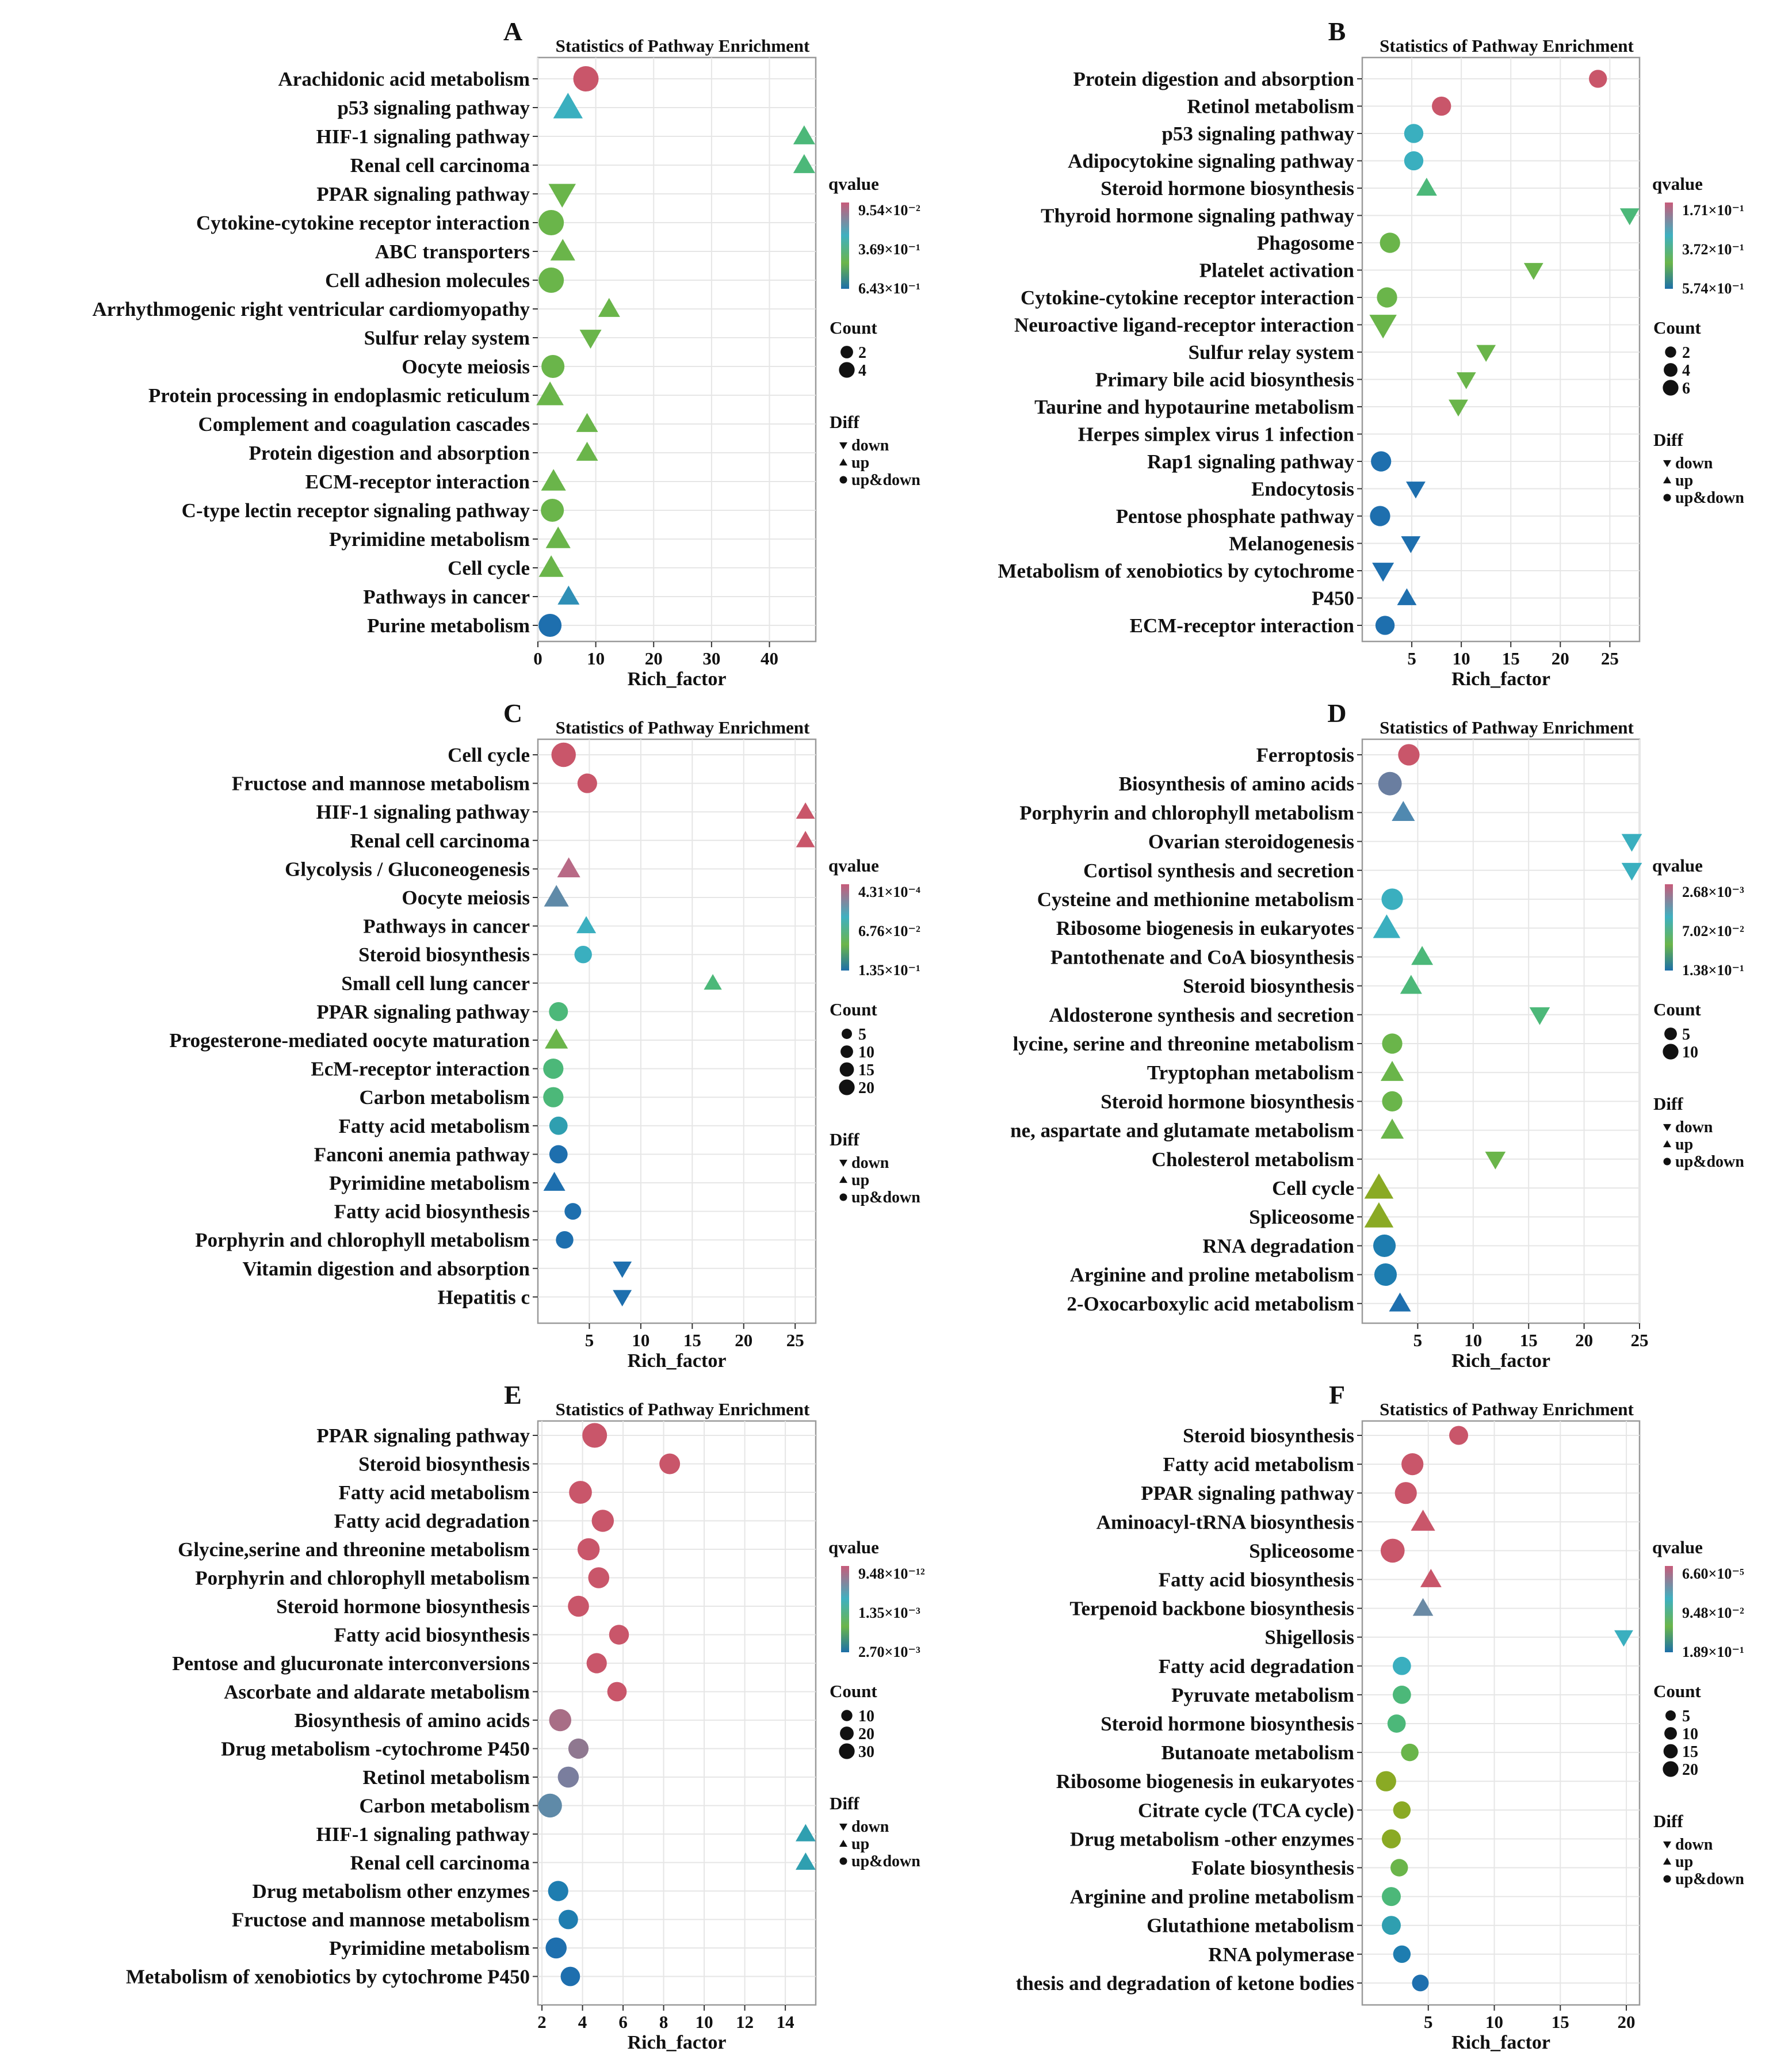  What do you see at coordinates (1250, 461) in the screenshot?
I see `pathway-label: Rap1 signaling pathway` at bounding box center [1250, 461].